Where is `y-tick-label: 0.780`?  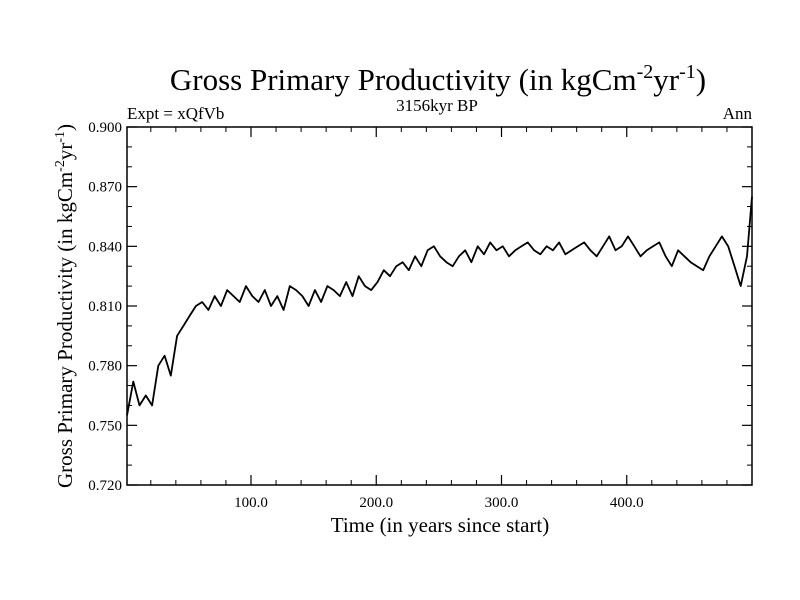
y-tick-label: 0.780 is located at coordinates (105, 367).